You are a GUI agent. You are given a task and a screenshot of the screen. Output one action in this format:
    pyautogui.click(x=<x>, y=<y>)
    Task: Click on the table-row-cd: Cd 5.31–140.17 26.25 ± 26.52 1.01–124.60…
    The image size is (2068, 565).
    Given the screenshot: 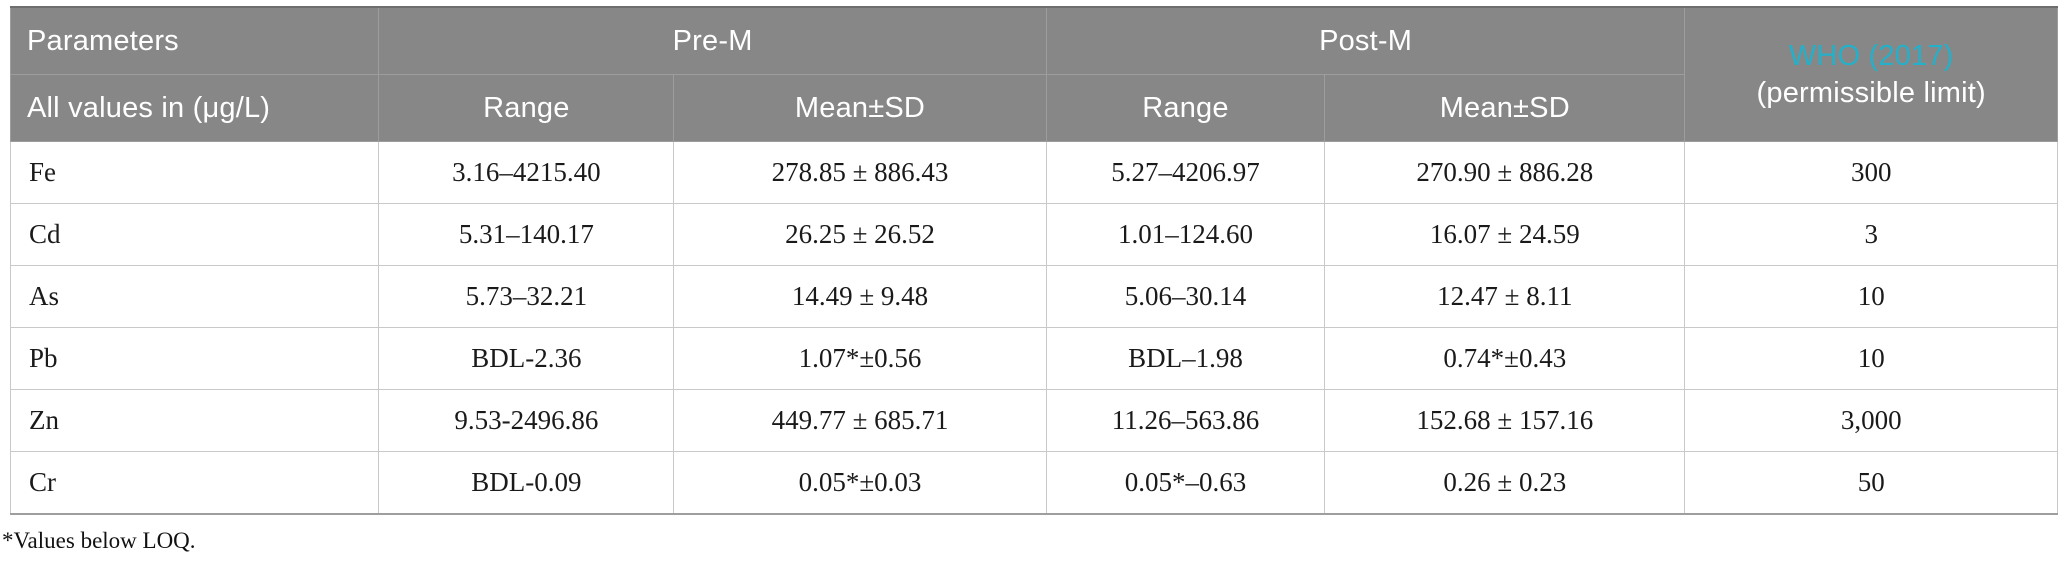 What is the action you would take?
    pyautogui.click(x=1033, y=234)
    